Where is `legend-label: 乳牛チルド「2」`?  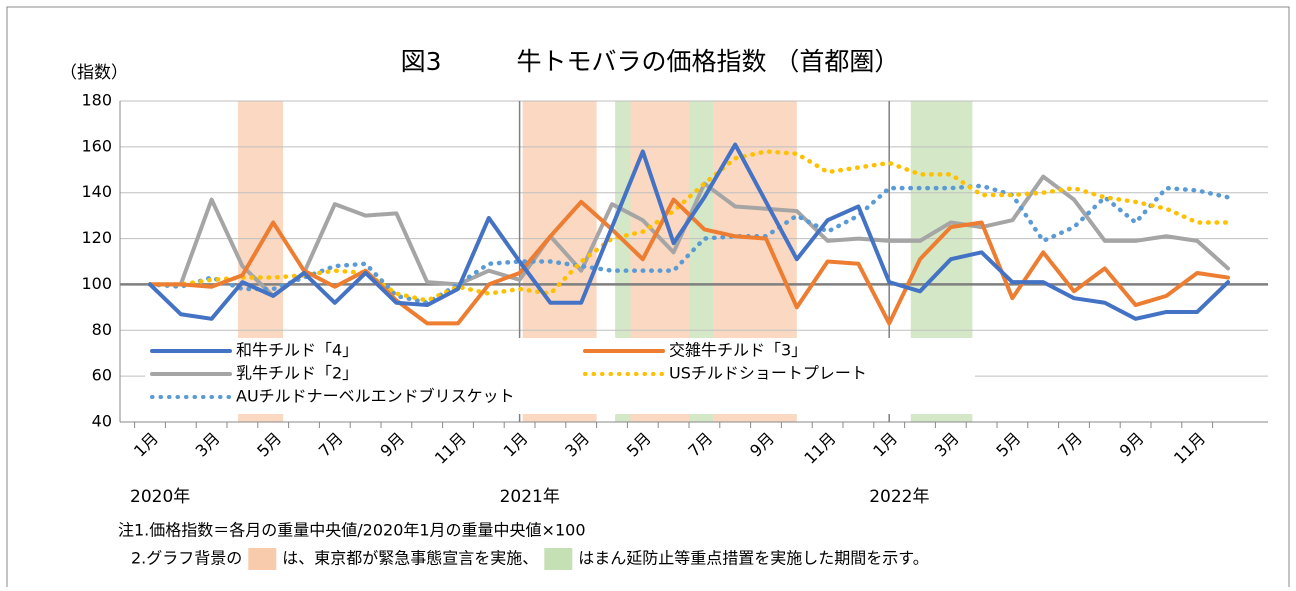
legend-label: 乳牛チルド「2」 is located at coordinates (297, 373).